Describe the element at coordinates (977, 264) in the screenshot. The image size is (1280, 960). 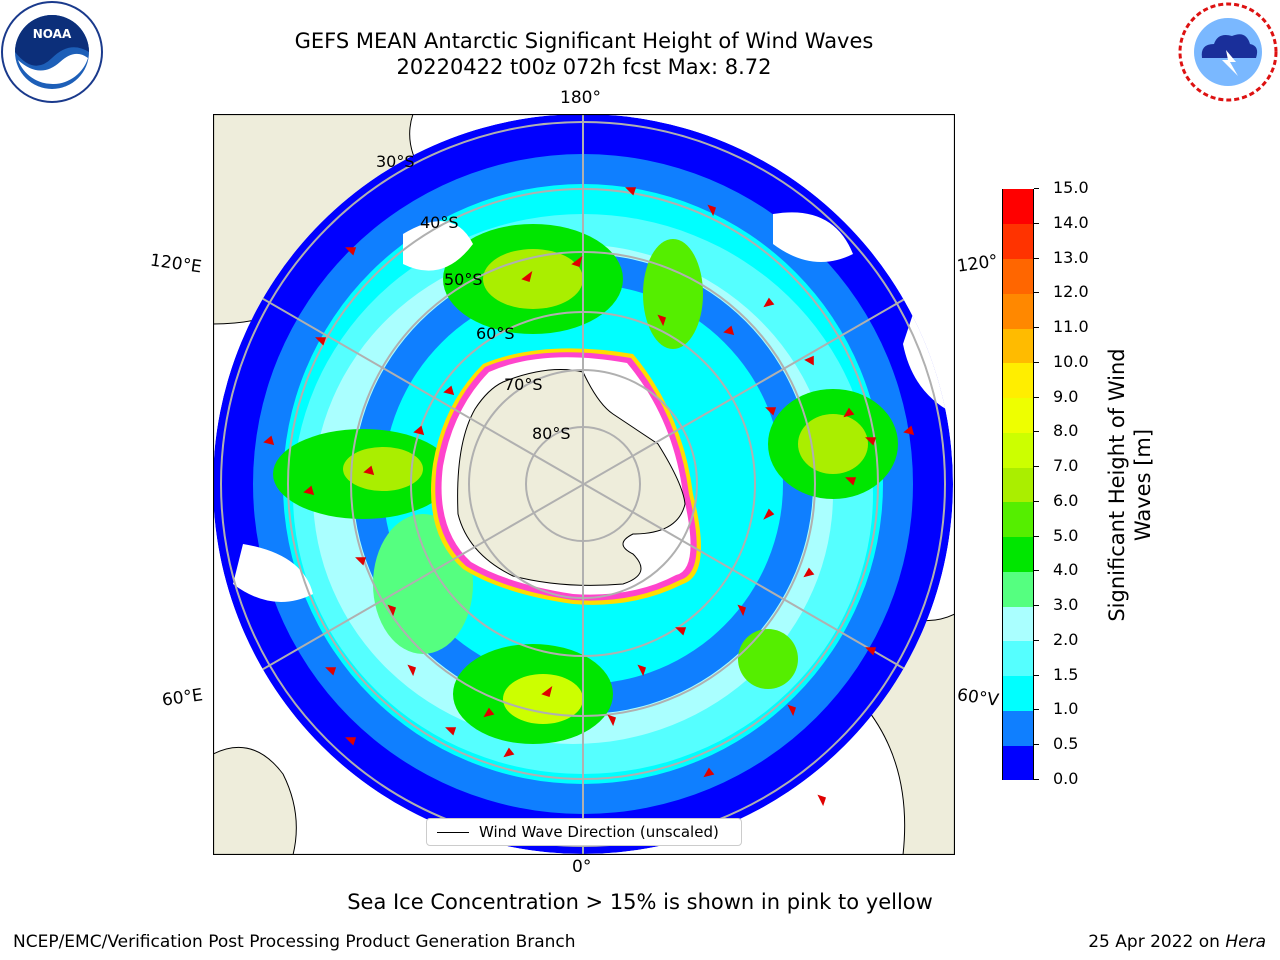
I see `lon-label-120w: 120°` at that location.